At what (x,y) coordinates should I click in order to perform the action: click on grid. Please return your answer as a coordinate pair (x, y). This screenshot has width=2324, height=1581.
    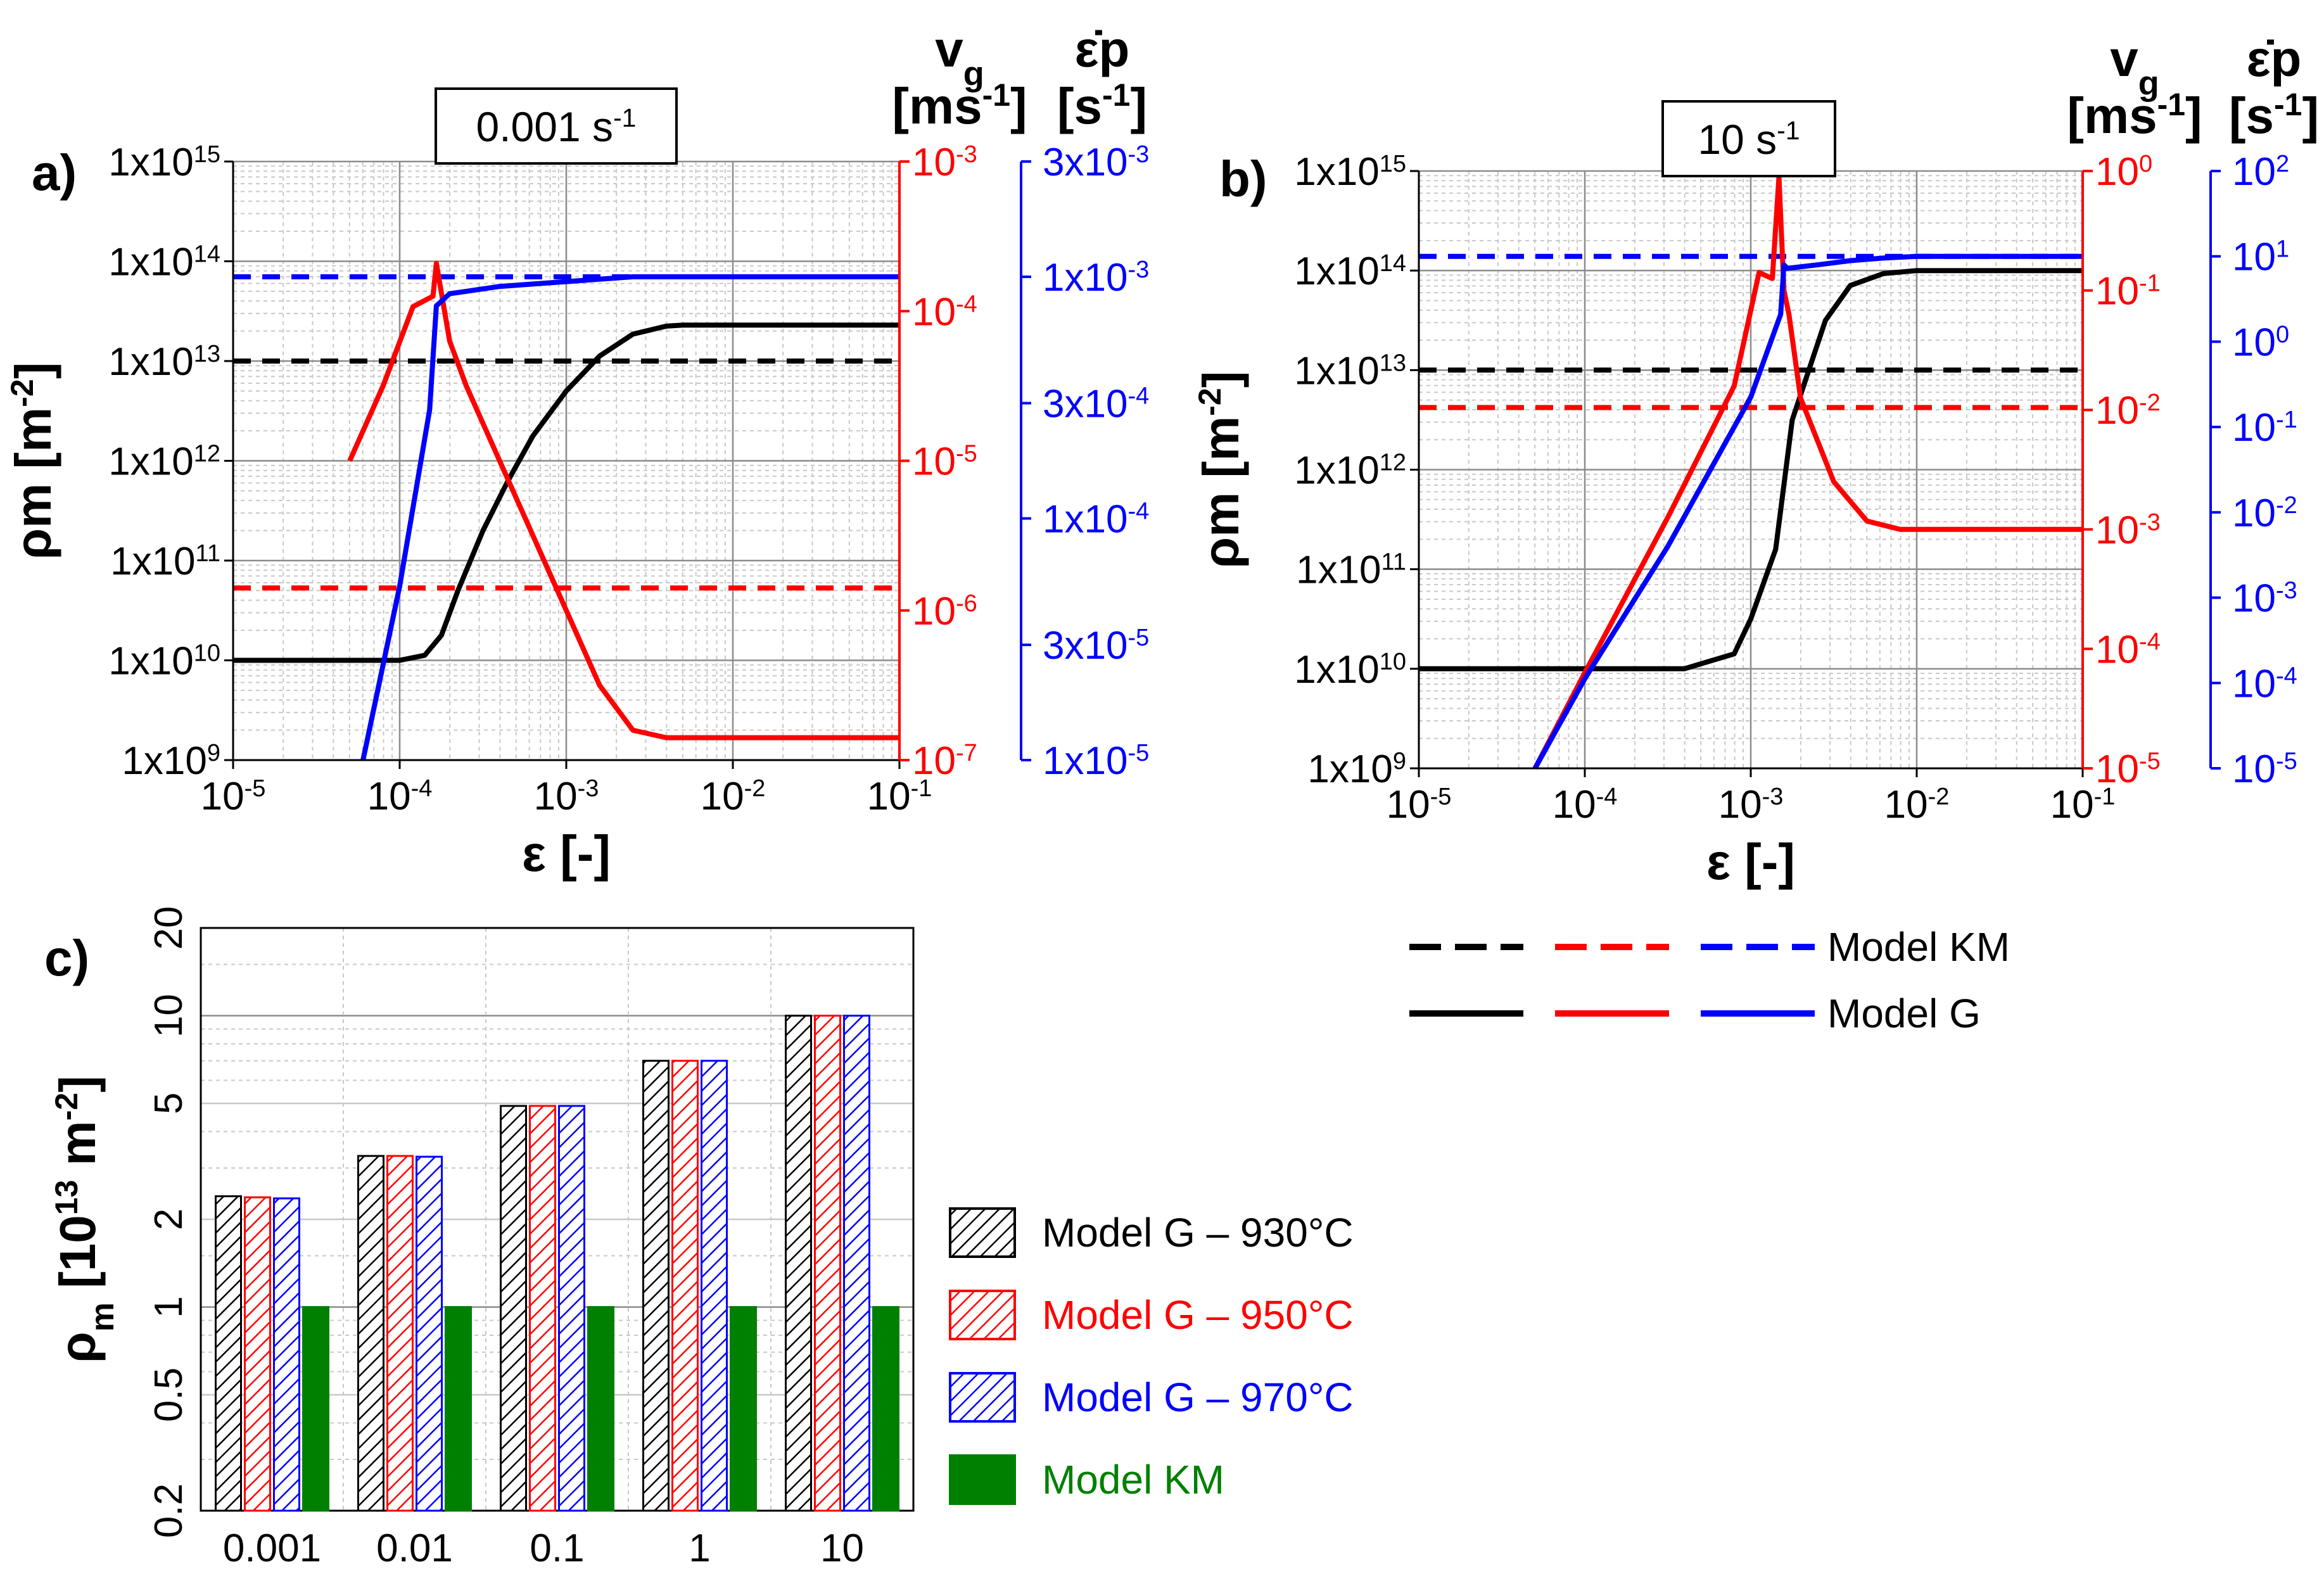
    Looking at the image, I should click on (566, 461).